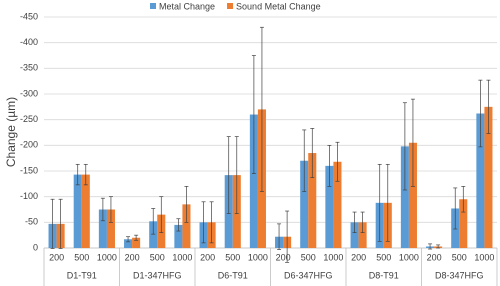 Image resolution: width=500 pixels, height=286 pixels. Describe the element at coordinates (29, 119) in the screenshot. I see `y-tick-label: -250` at that location.